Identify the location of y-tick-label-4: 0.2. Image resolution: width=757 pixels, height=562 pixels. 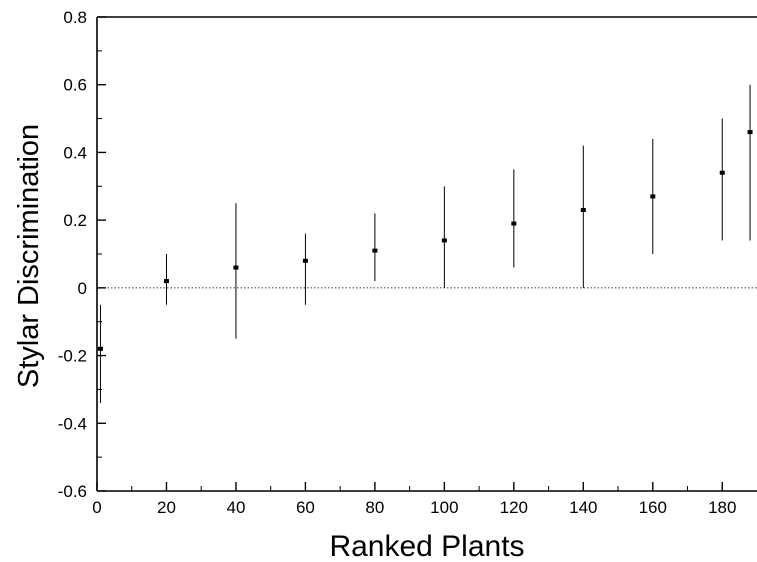
(75, 220).